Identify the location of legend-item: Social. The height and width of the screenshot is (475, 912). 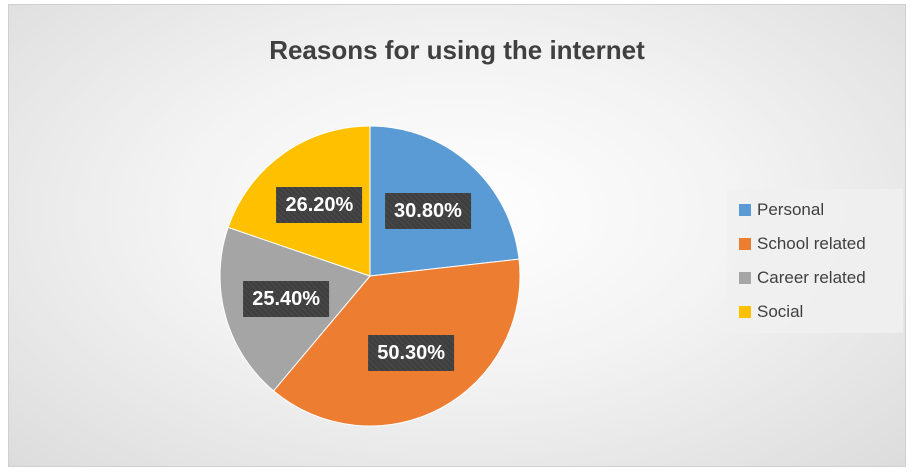
(821, 312).